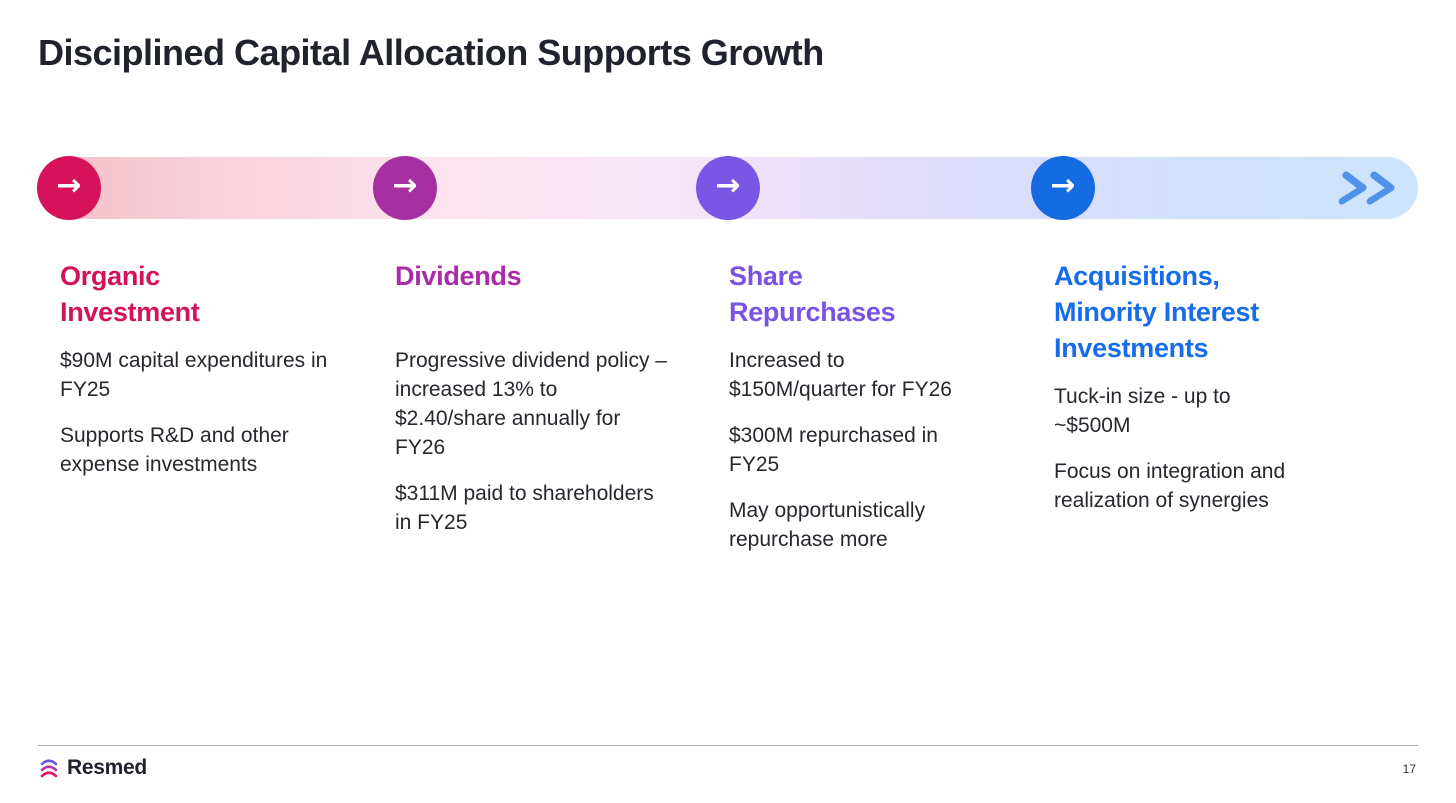 The width and height of the screenshot is (1456, 803). Describe the element at coordinates (1409, 769) in the screenshot. I see `page-number: 17` at that location.